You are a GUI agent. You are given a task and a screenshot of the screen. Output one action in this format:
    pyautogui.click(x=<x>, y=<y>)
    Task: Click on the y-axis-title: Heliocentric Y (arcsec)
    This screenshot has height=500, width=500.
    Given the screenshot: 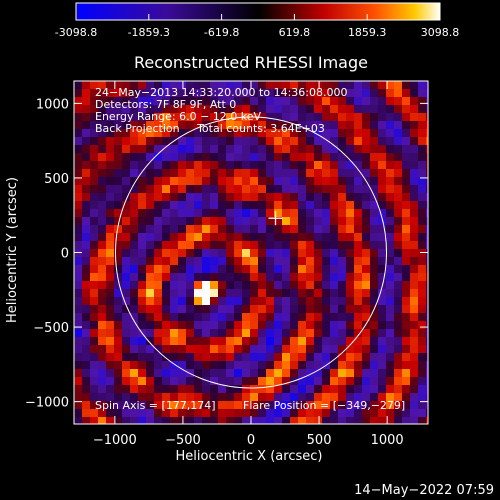 What is the action you would take?
    pyautogui.click(x=12, y=250)
    